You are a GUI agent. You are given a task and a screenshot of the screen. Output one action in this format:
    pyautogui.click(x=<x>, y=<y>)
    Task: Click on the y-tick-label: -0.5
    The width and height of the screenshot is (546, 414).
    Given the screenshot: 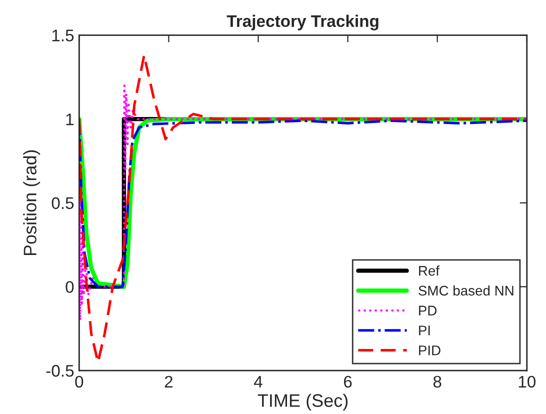 What is the action you would take?
    pyautogui.click(x=60, y=370)
    